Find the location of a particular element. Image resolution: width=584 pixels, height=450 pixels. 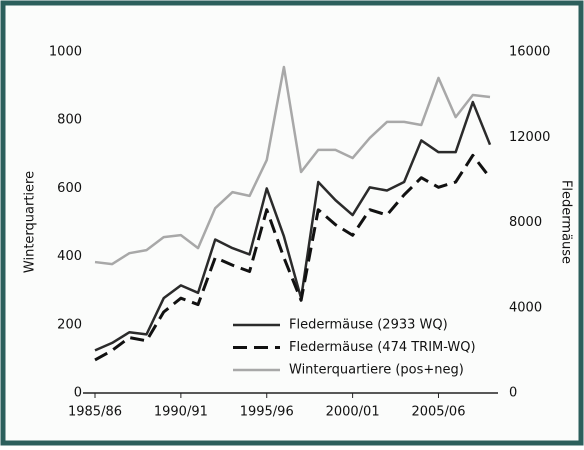

y2-tick-label: 16000 is located at coordinates (529, 52).